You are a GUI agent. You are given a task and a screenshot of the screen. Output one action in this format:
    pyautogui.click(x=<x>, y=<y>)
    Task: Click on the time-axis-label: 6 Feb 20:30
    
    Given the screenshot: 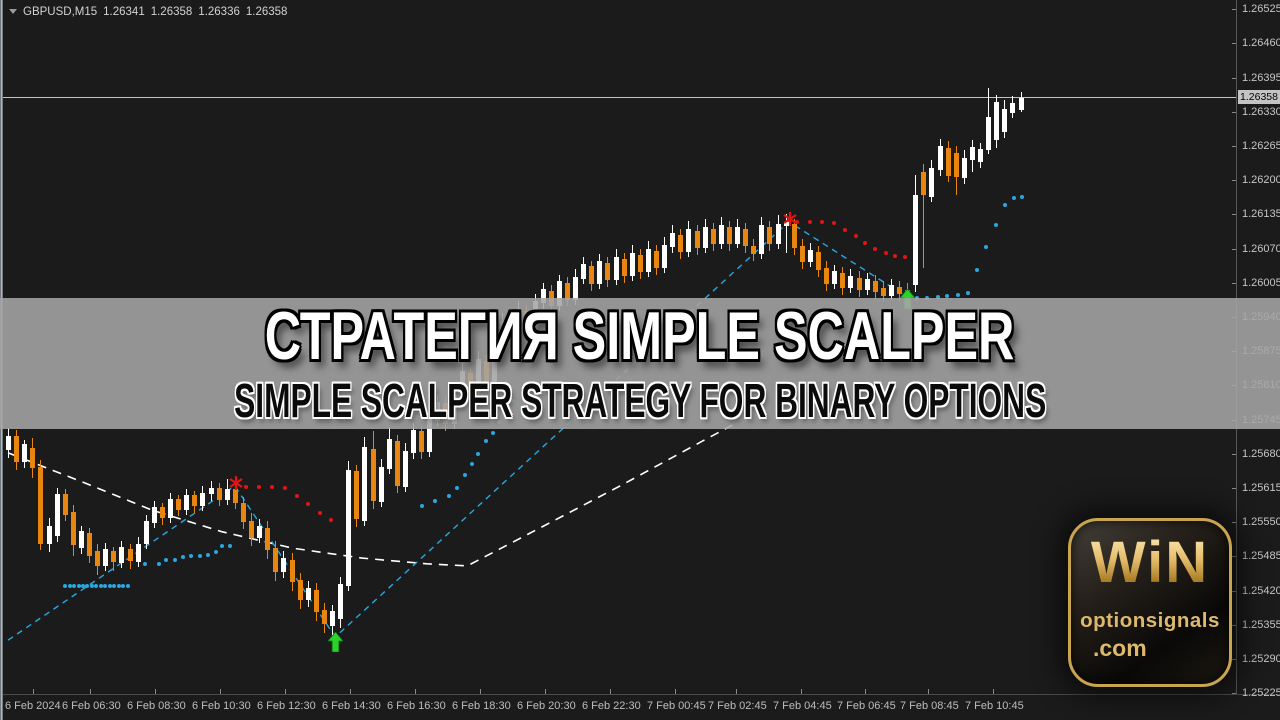 What is the action you would take?
    pyautogui.click(x=546, y=706)
    